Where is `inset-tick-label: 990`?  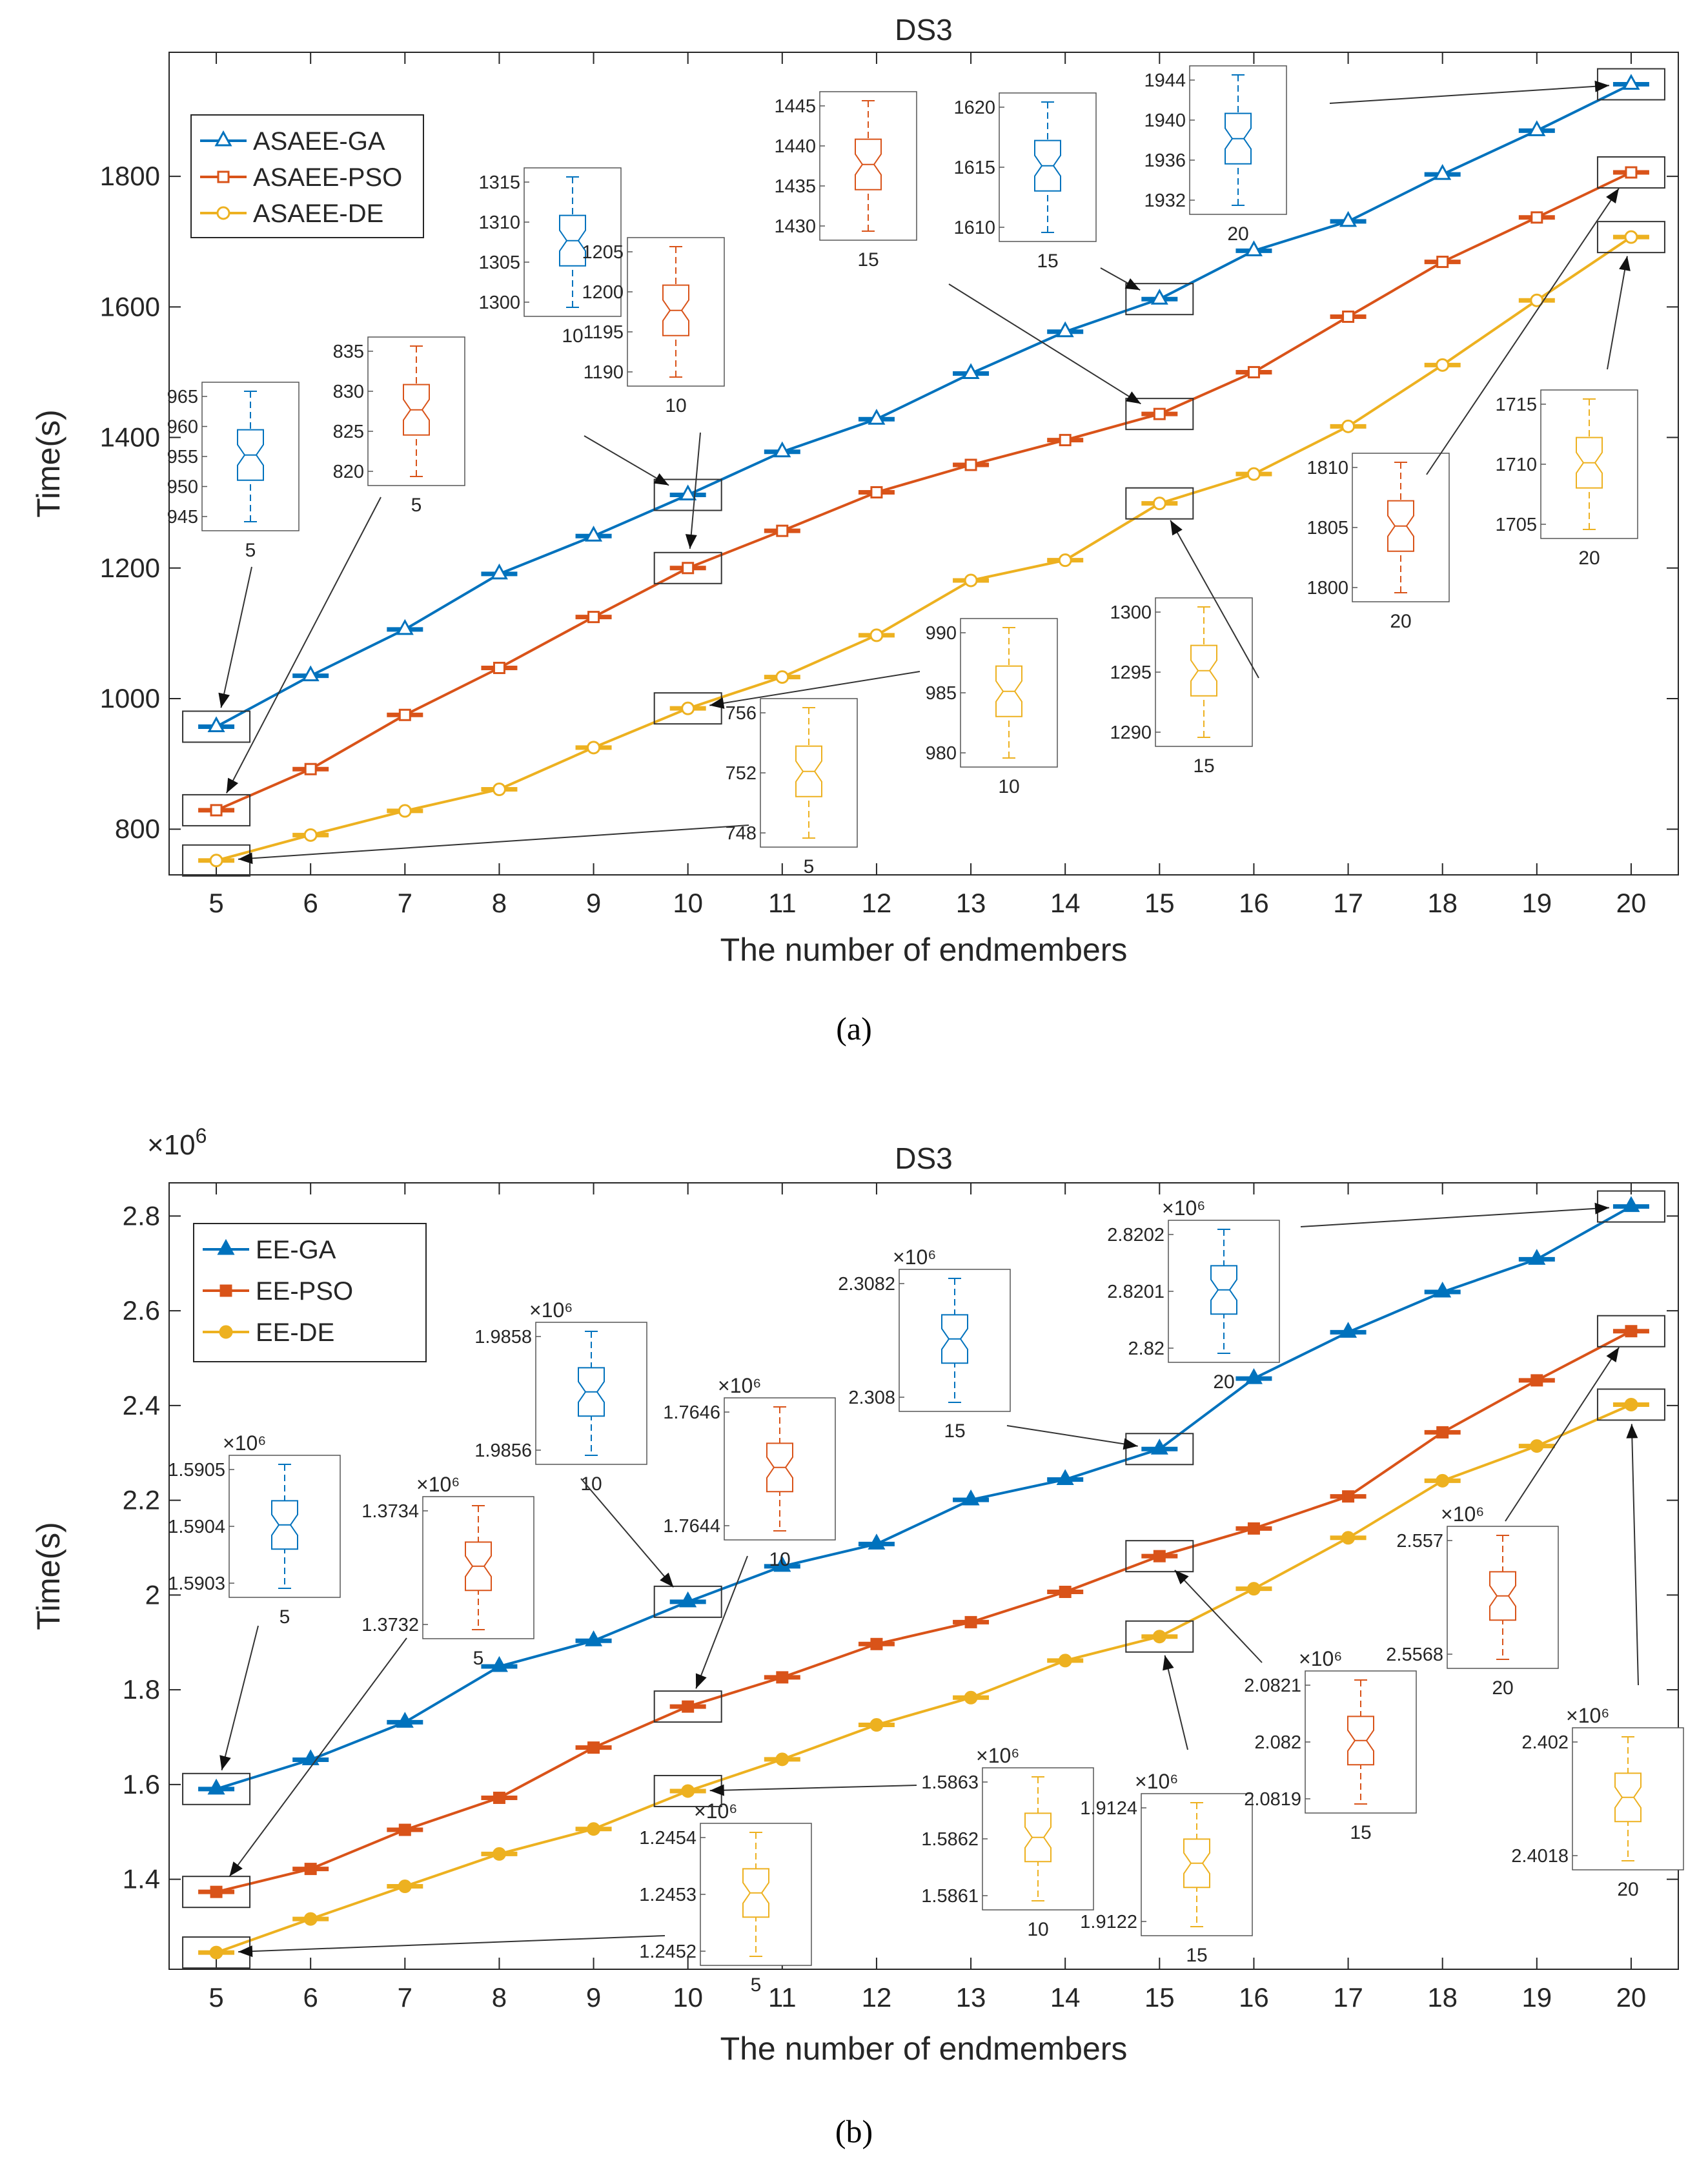 inset-tick-label: 990 is located at coordinates (941, 633).